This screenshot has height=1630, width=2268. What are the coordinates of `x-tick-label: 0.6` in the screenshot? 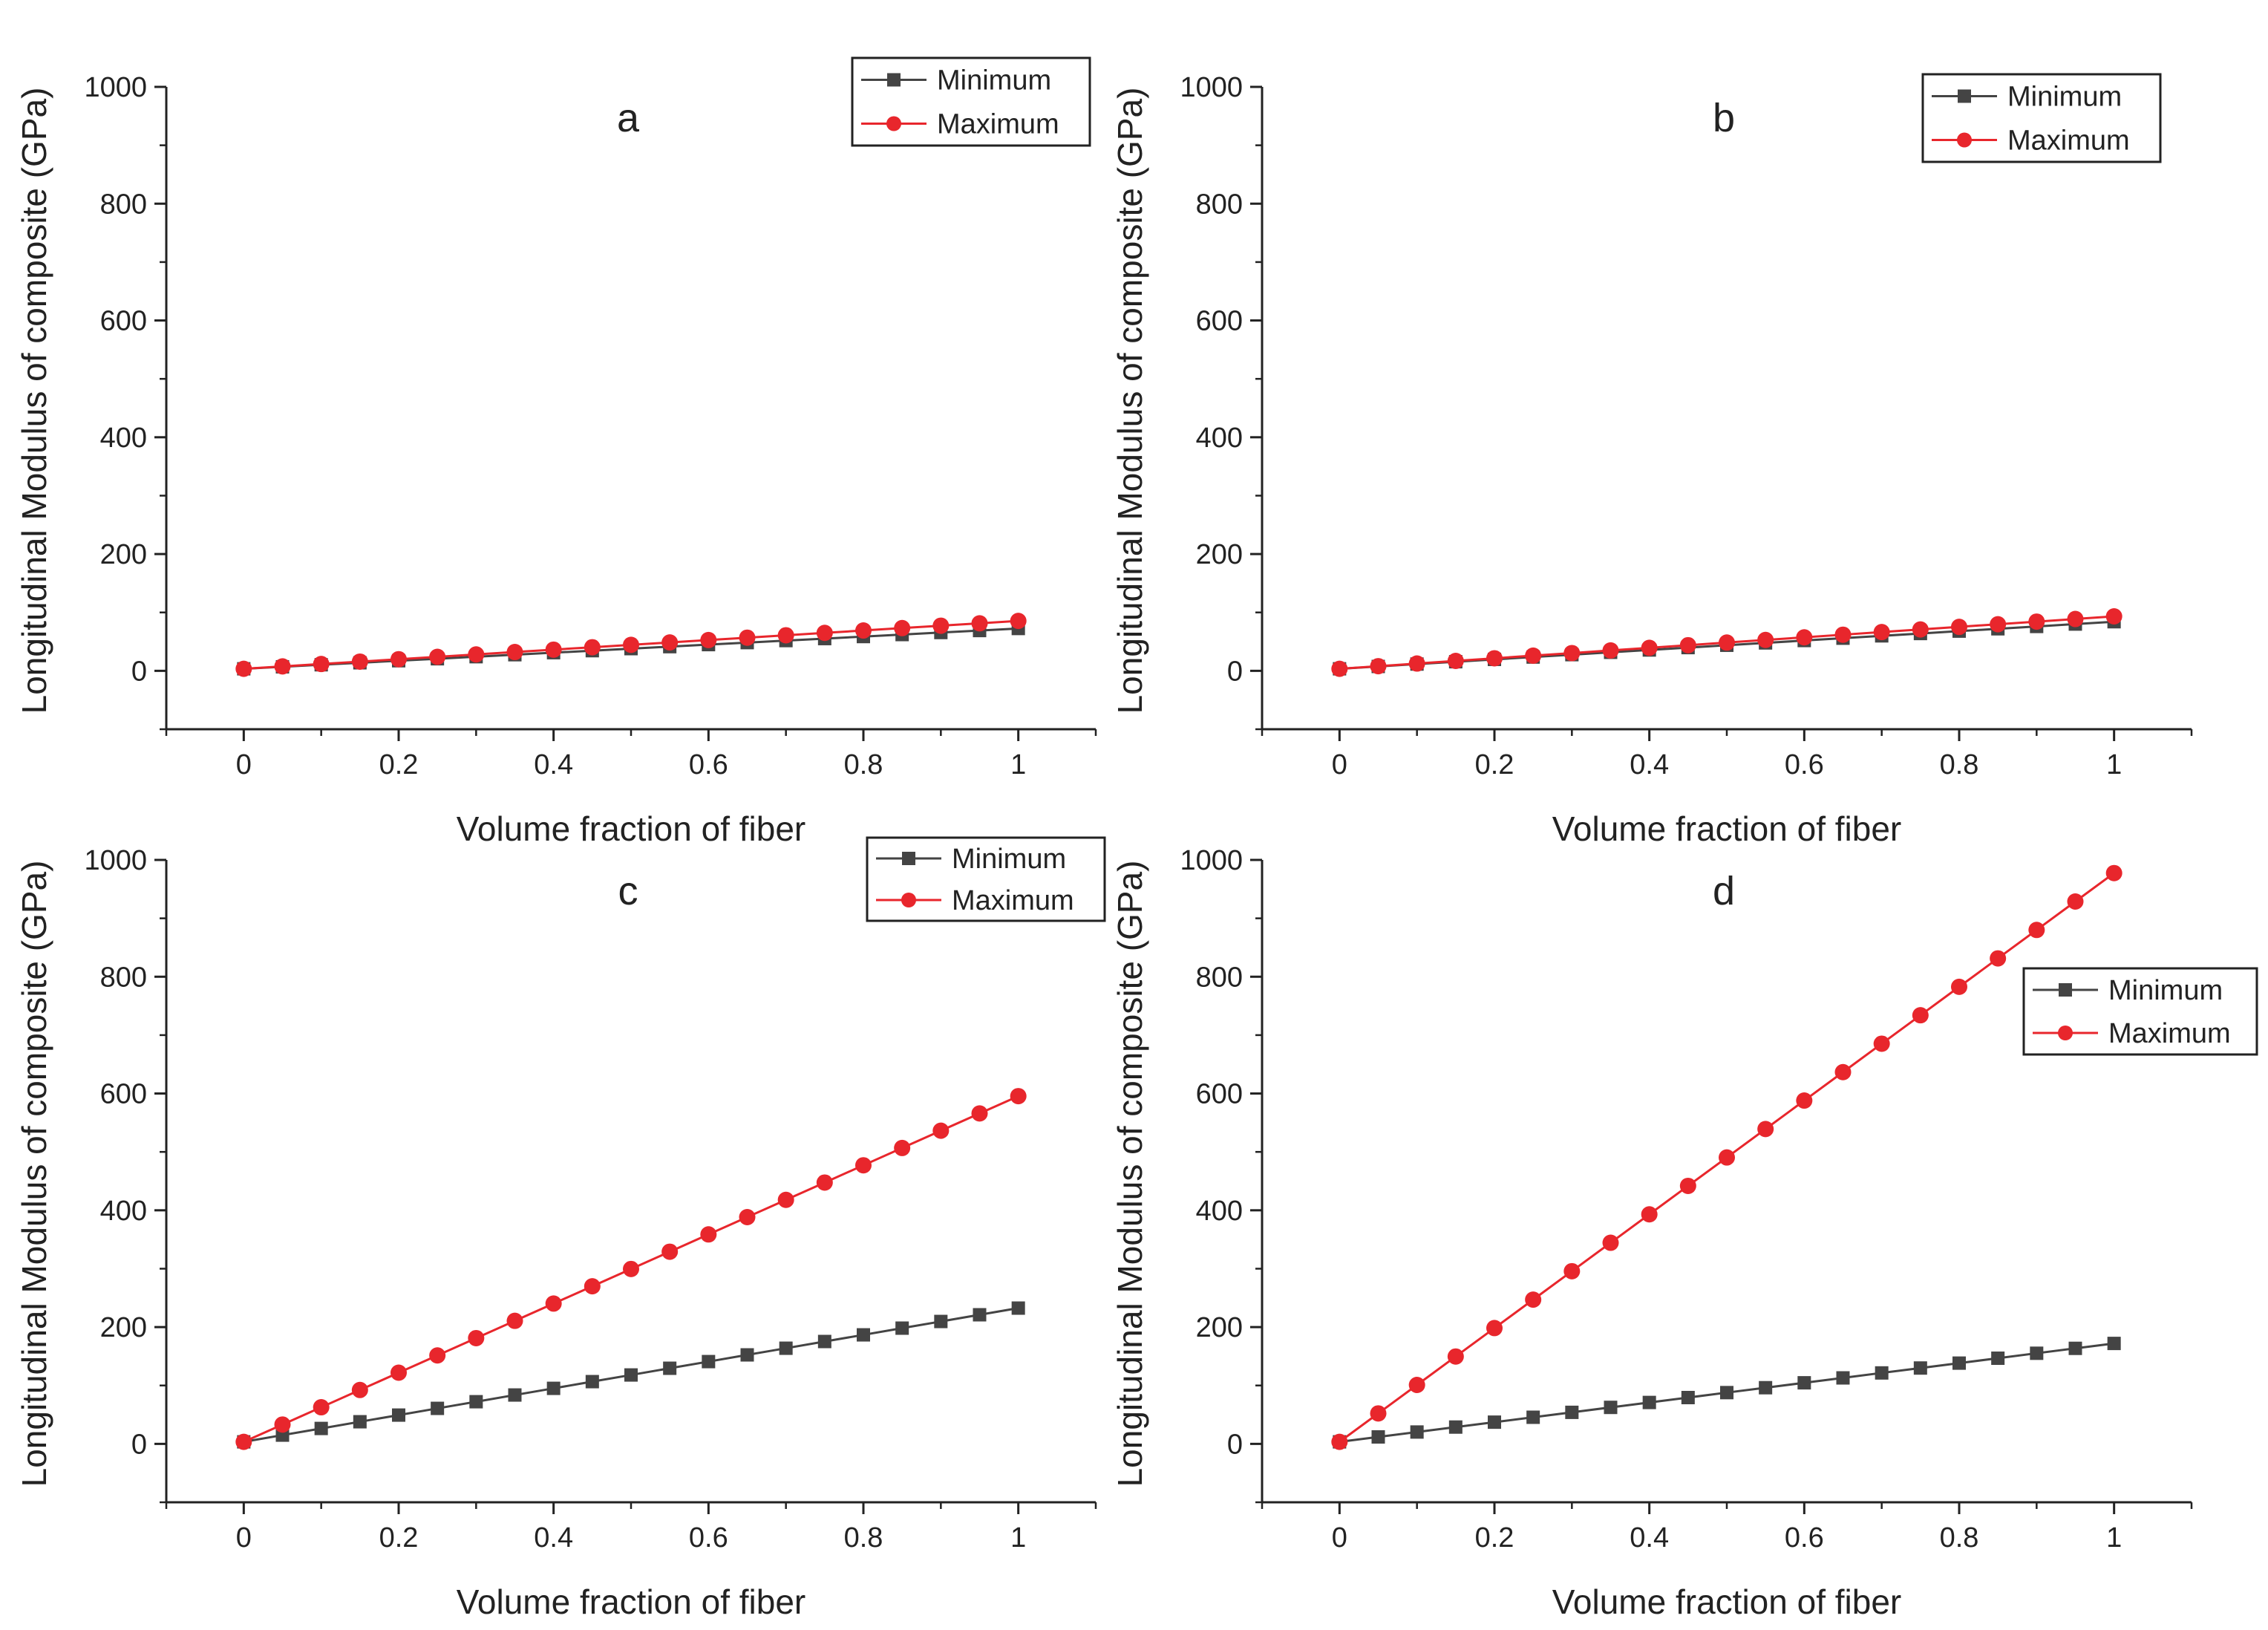 It's located at (1804, 765).